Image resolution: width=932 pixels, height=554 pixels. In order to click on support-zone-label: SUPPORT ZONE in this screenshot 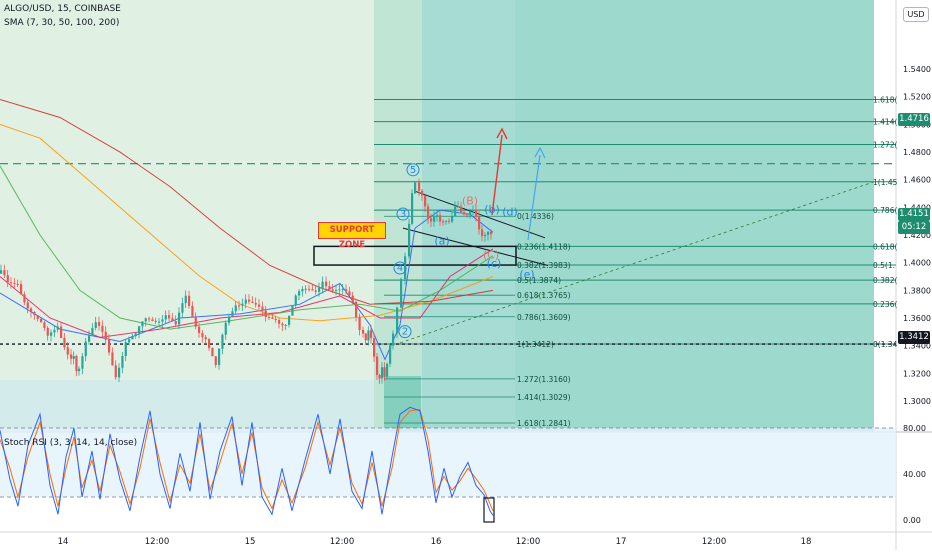, I will do `click(352, 236)`.